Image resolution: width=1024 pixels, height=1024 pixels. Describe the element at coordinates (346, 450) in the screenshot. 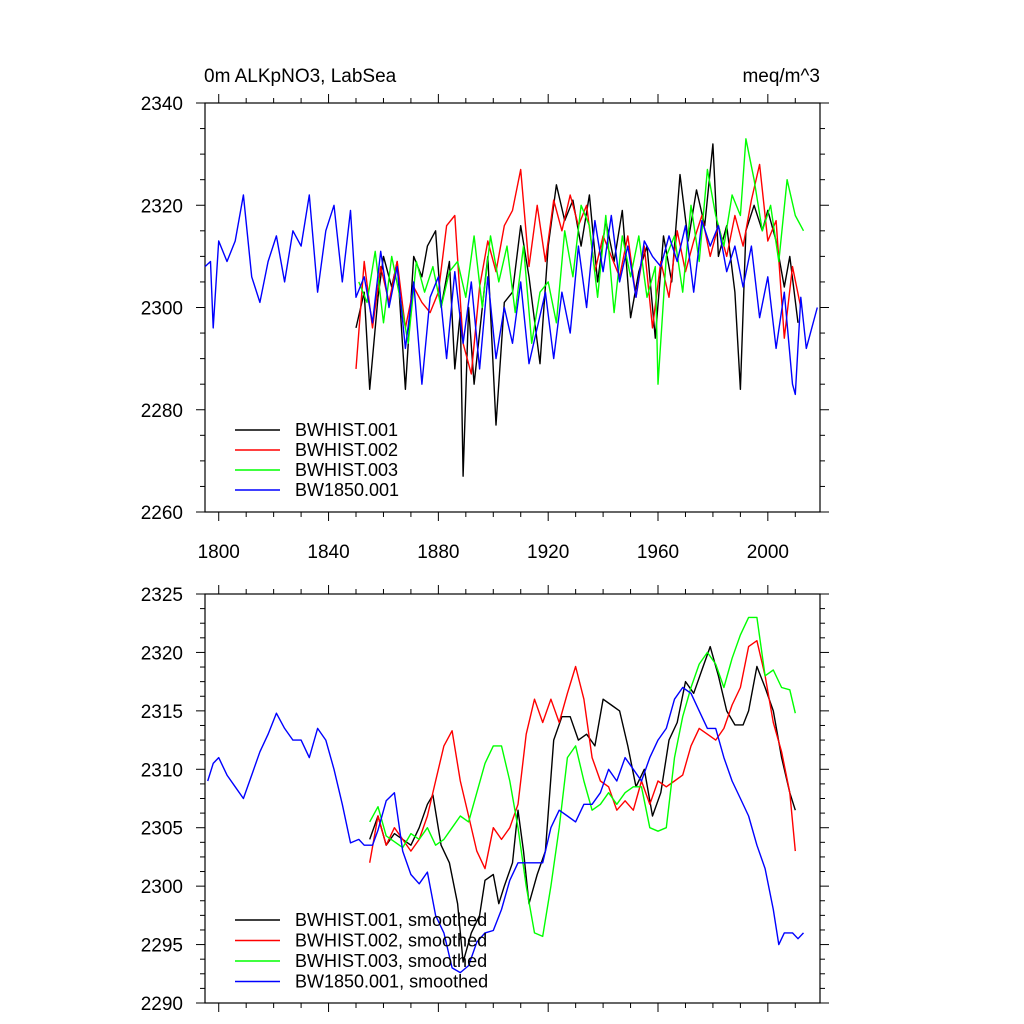

I see `legend-label: BWHIST.002` at that location.